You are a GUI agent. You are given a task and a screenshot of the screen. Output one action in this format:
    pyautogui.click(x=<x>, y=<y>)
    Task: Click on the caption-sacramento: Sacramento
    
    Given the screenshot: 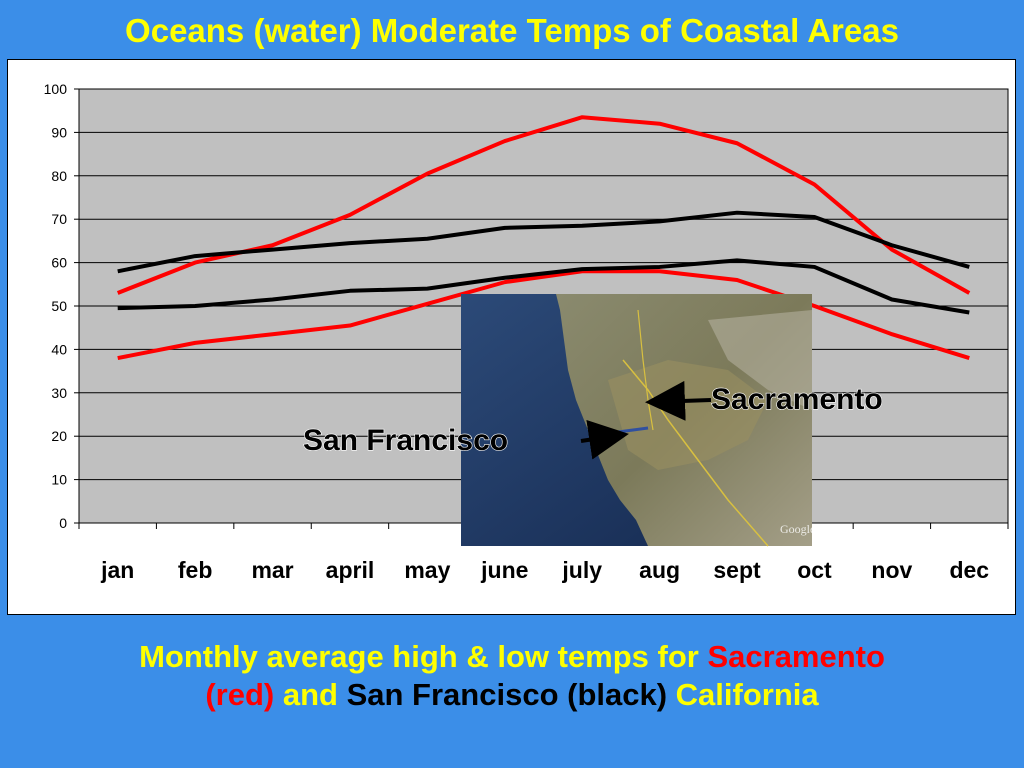 What is the action you would take?
    pyautogui.click(x=796, y=656)
    